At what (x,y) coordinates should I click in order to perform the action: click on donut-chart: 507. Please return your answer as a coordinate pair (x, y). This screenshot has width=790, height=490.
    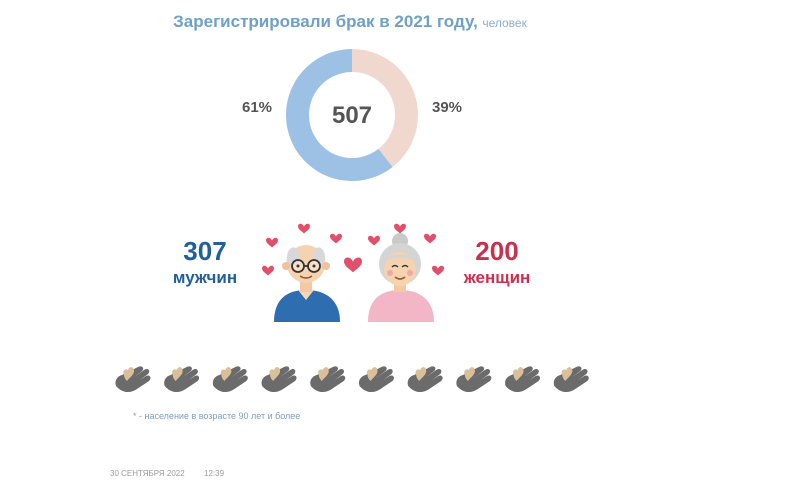
    Looking at the image, I should click on (352, 115).